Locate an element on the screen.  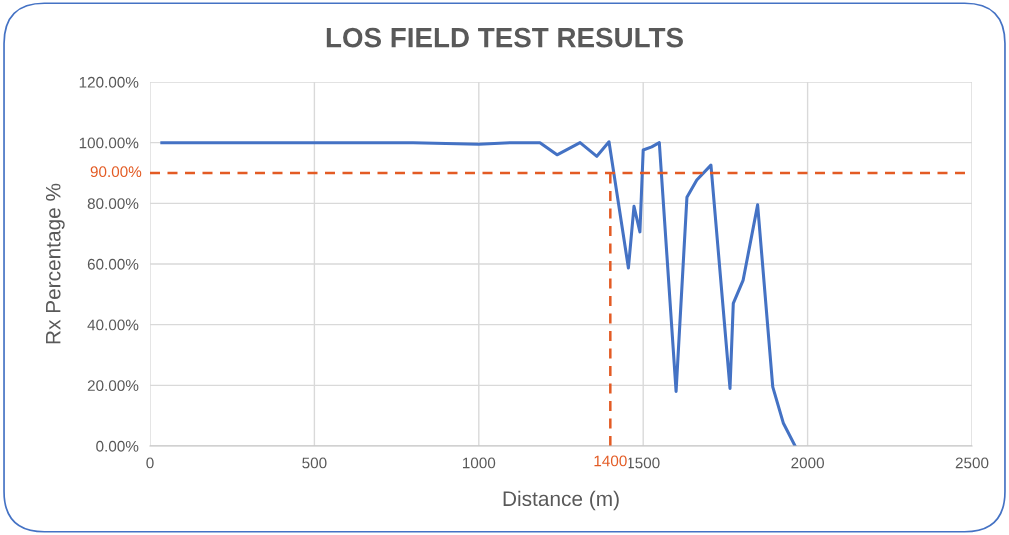
x-axis-title: Distance (m) is located at coordinates (561, 500).